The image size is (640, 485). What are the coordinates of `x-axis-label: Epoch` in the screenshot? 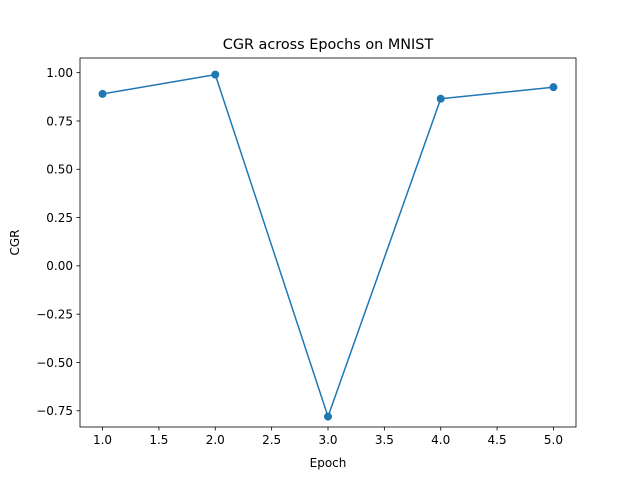 It's located at (328, 463).